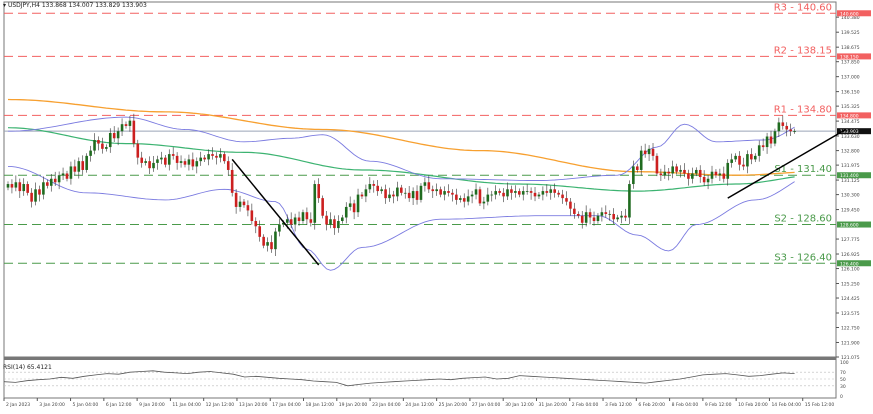 The height and width of the screenshot is (414, 873). Describe the element at coordinates (803, 7) in the screenshot. I see `level-label-r3: R3 - 140.60` at that location.